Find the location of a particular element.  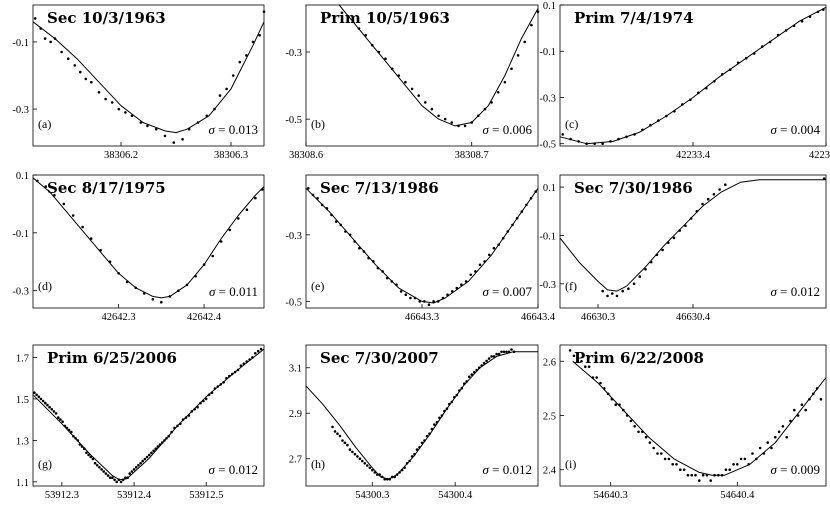

y-tick-label: -0.1 is located at coordinates (547, 236).